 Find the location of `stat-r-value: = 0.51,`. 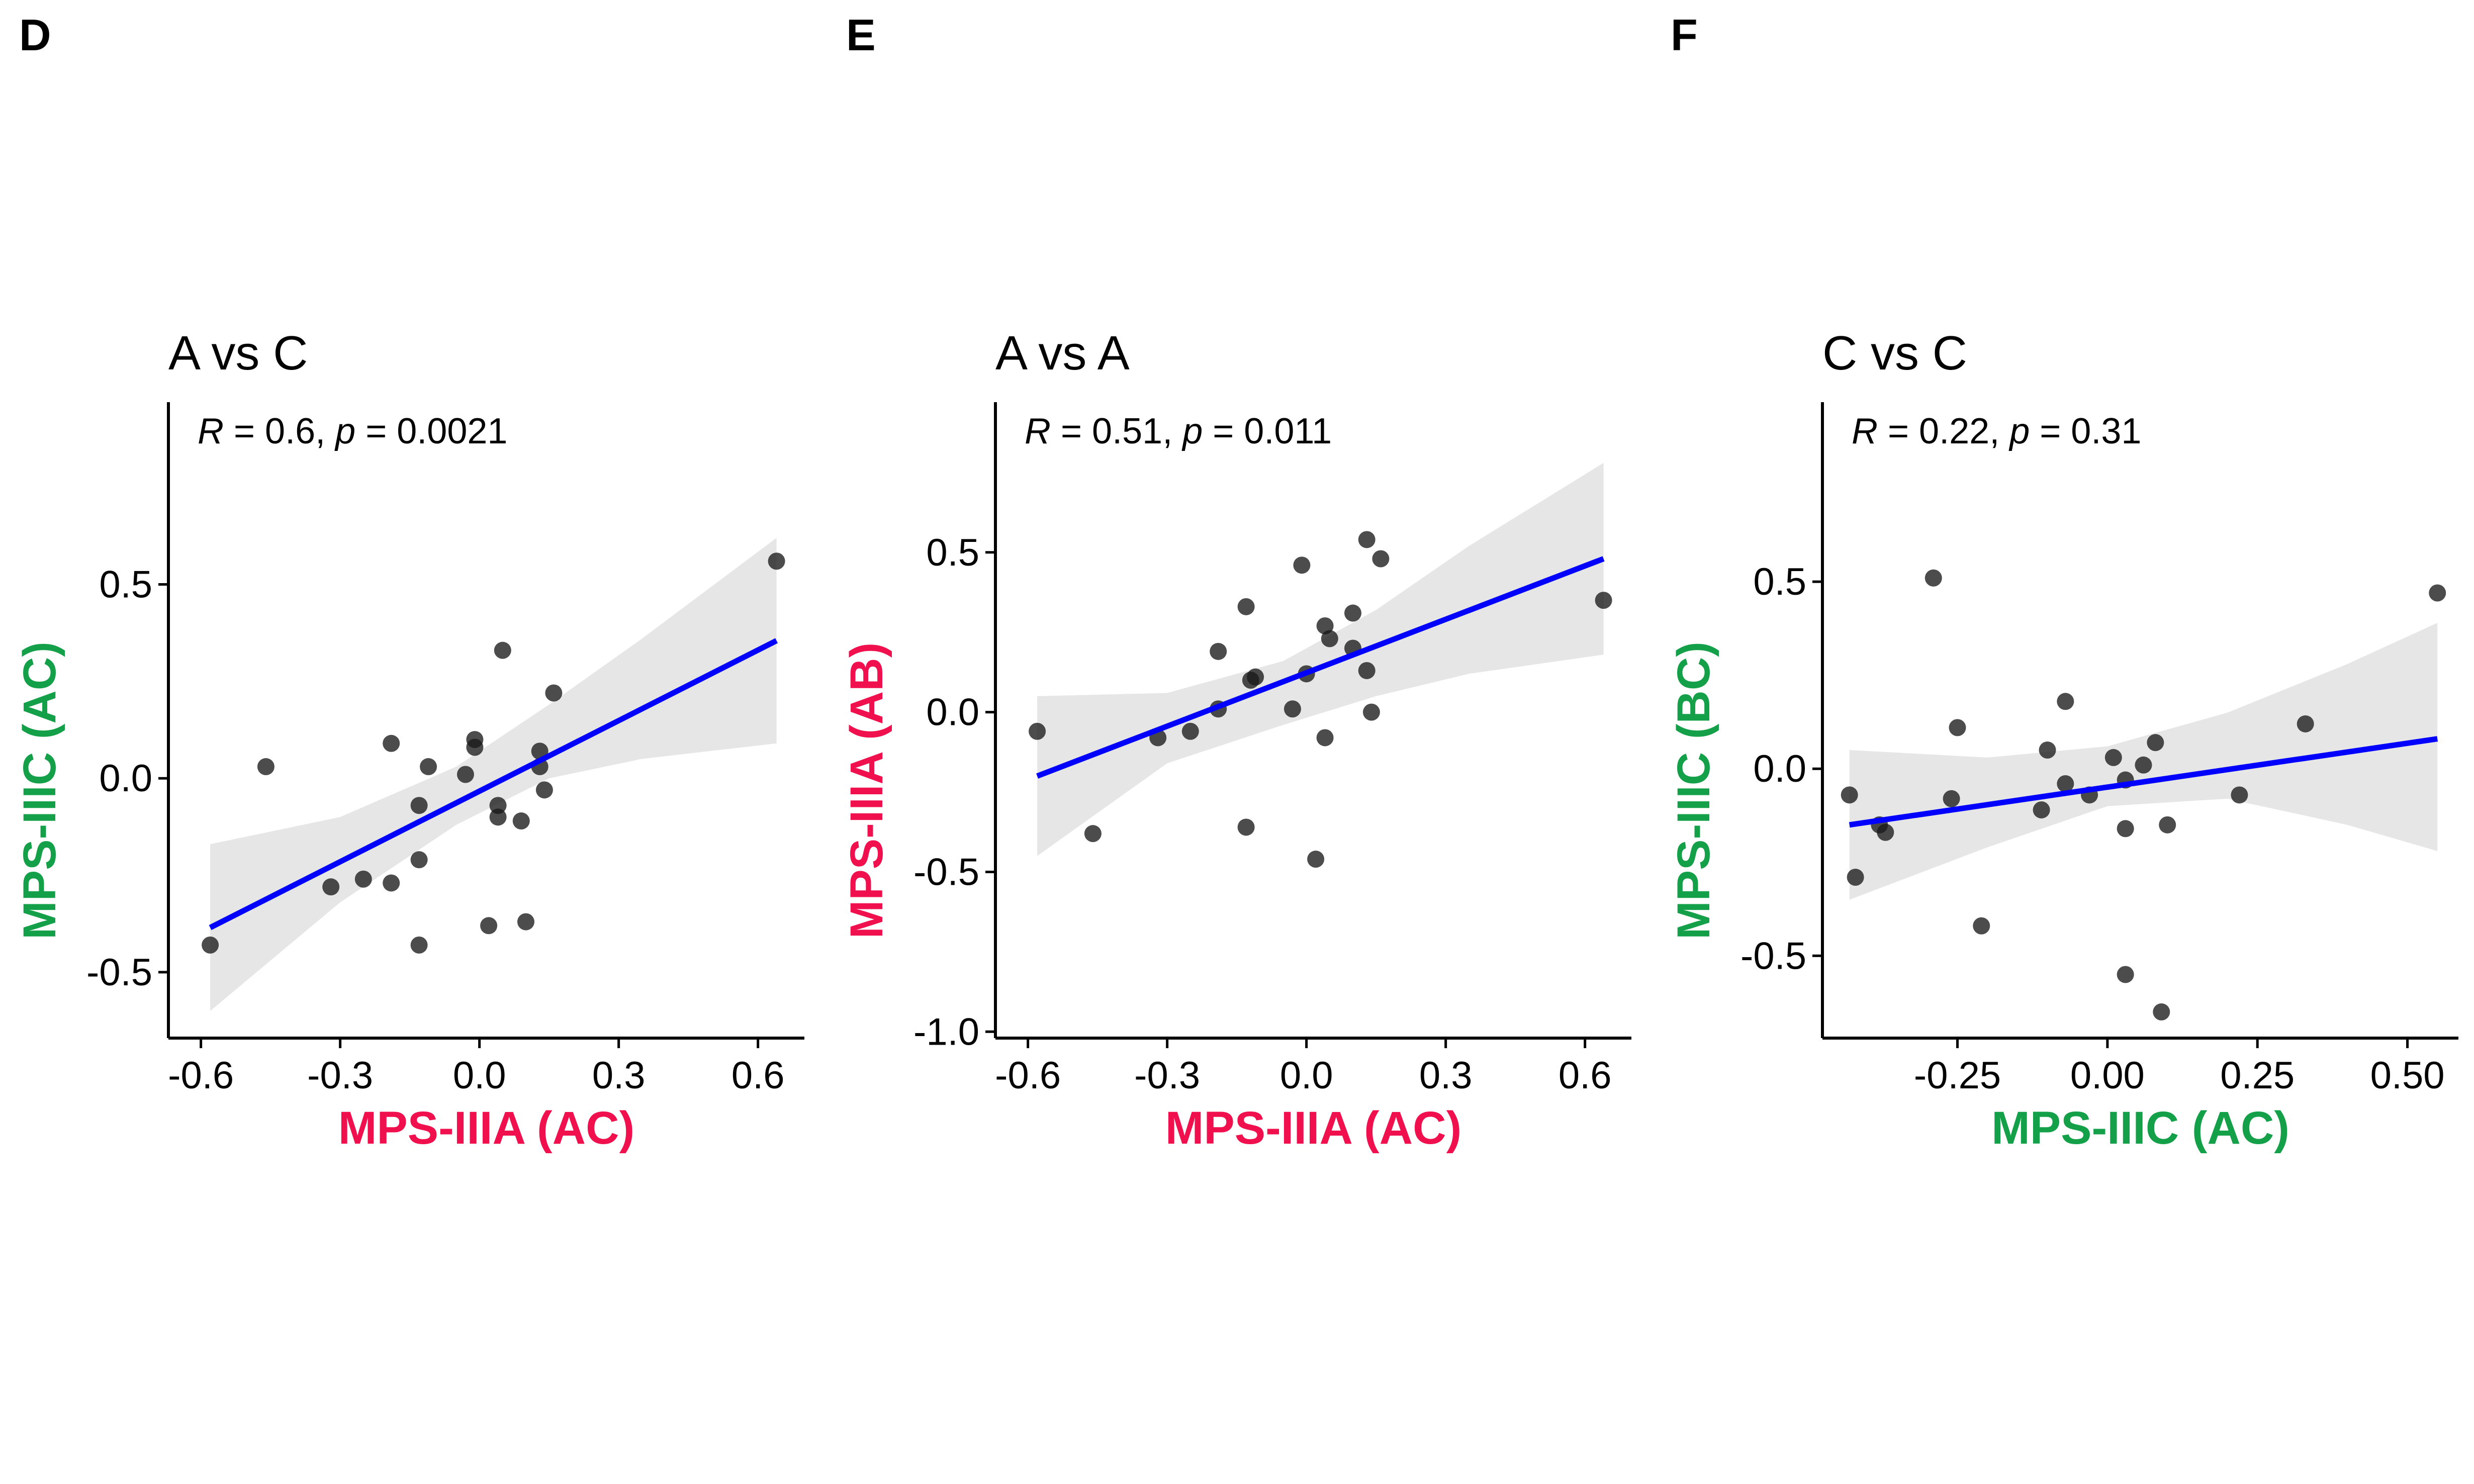

stat-r-value: = 0.51, is located at coordinates (1116, 431).